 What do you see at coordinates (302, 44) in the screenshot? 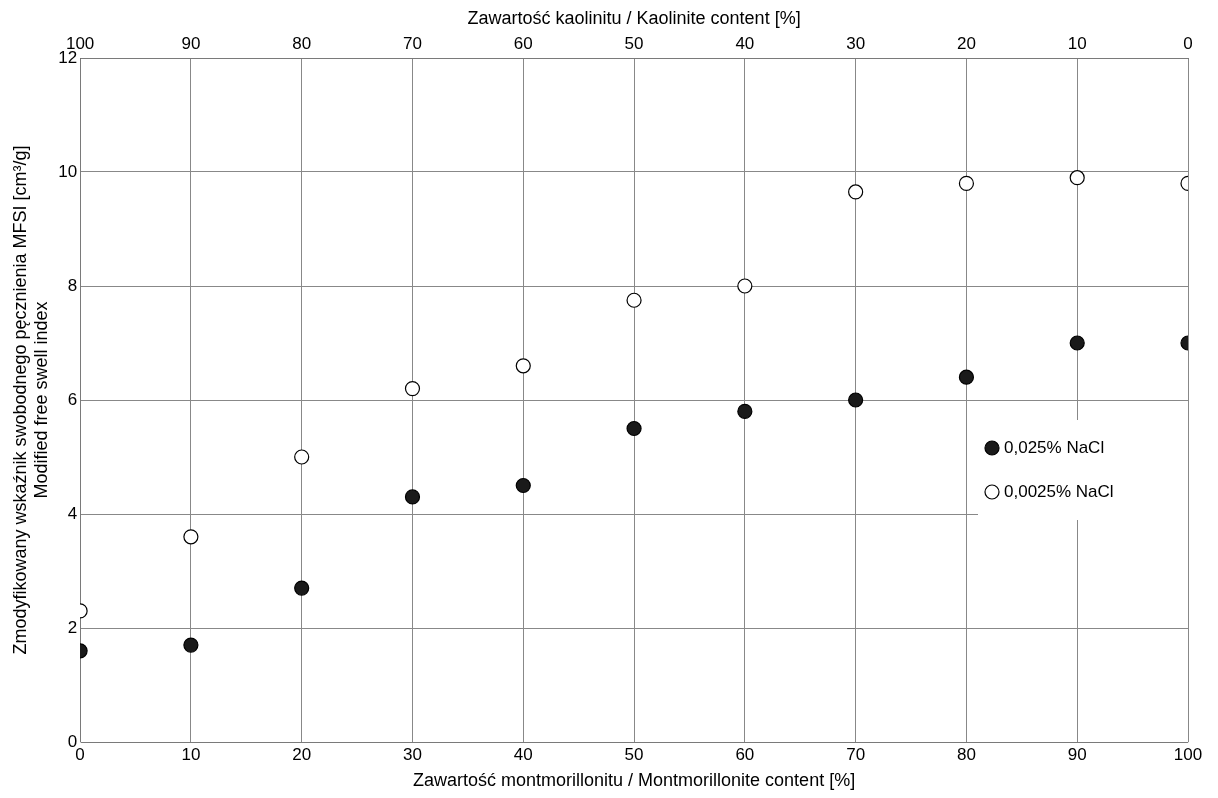
I see `x2-tick-label: 80` at bounding box center [302, 44].